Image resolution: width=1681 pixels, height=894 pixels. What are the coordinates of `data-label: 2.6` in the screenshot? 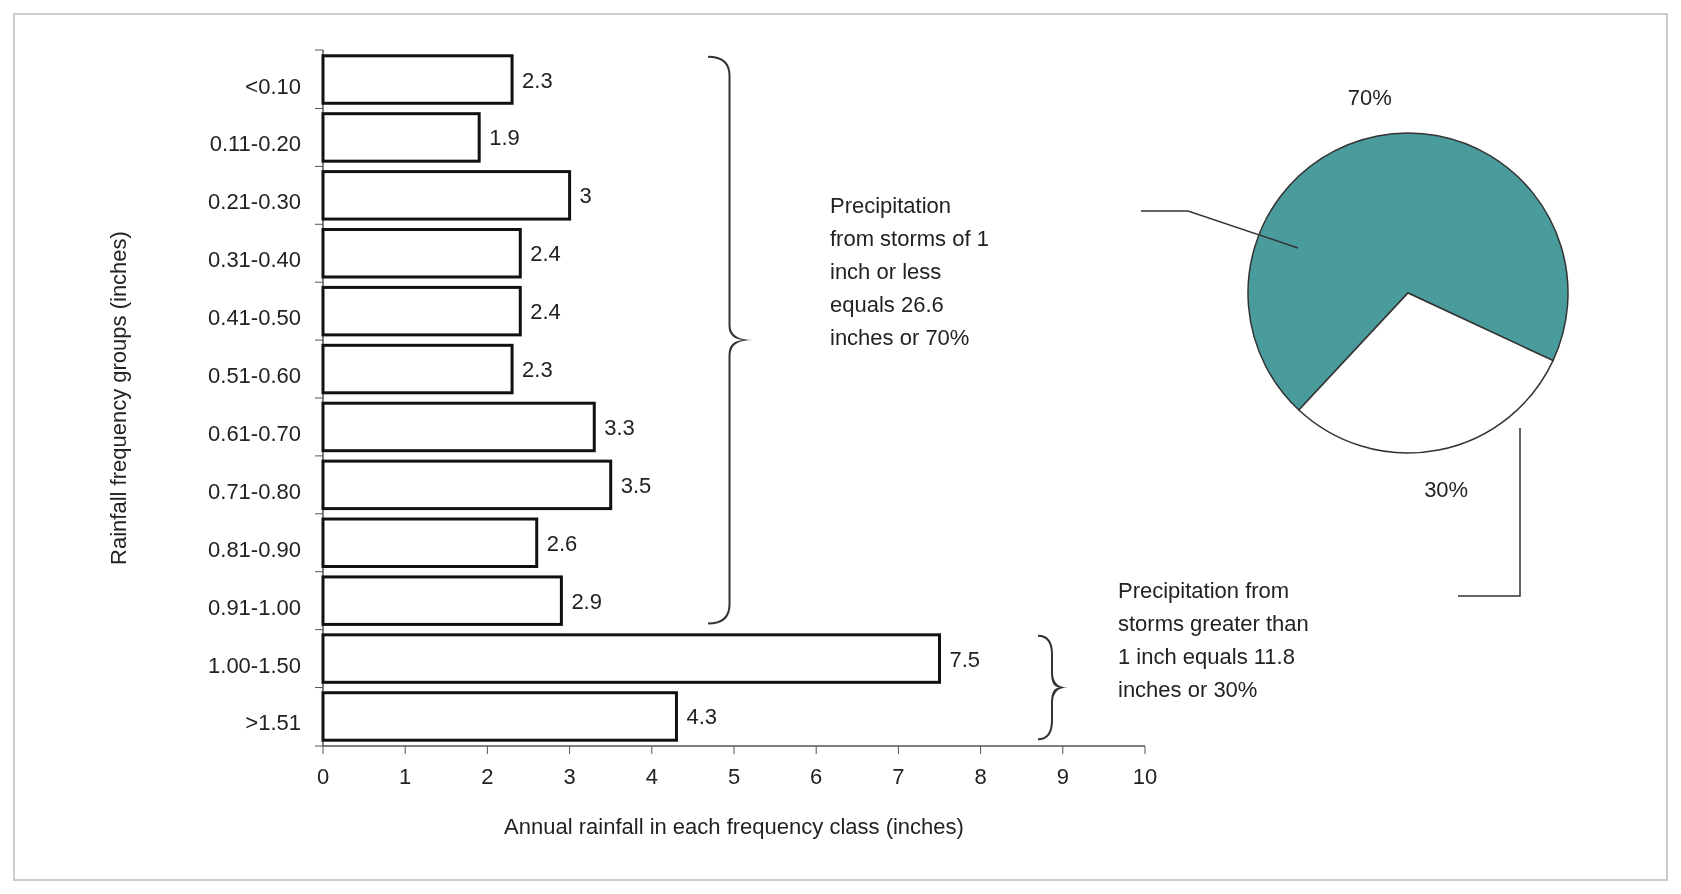 It's located at (562, 543).